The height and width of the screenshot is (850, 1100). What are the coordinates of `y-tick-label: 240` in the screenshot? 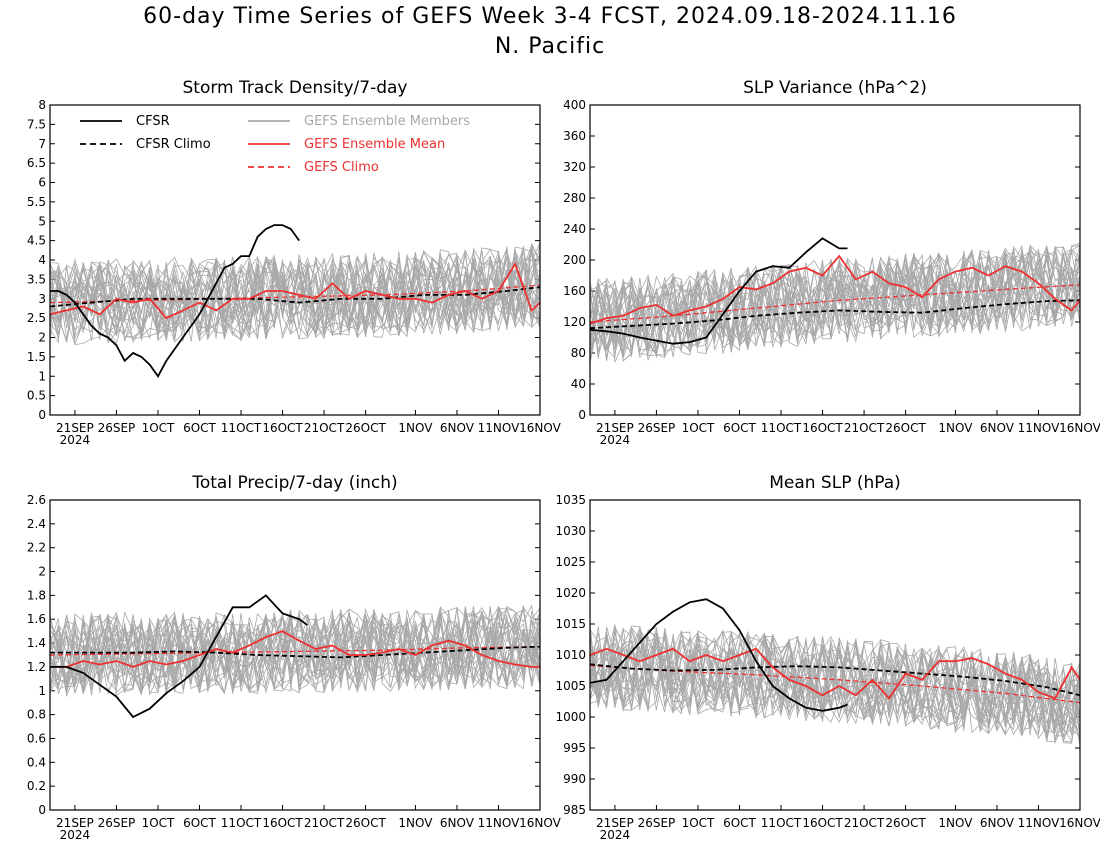 It's located at (574, 229).